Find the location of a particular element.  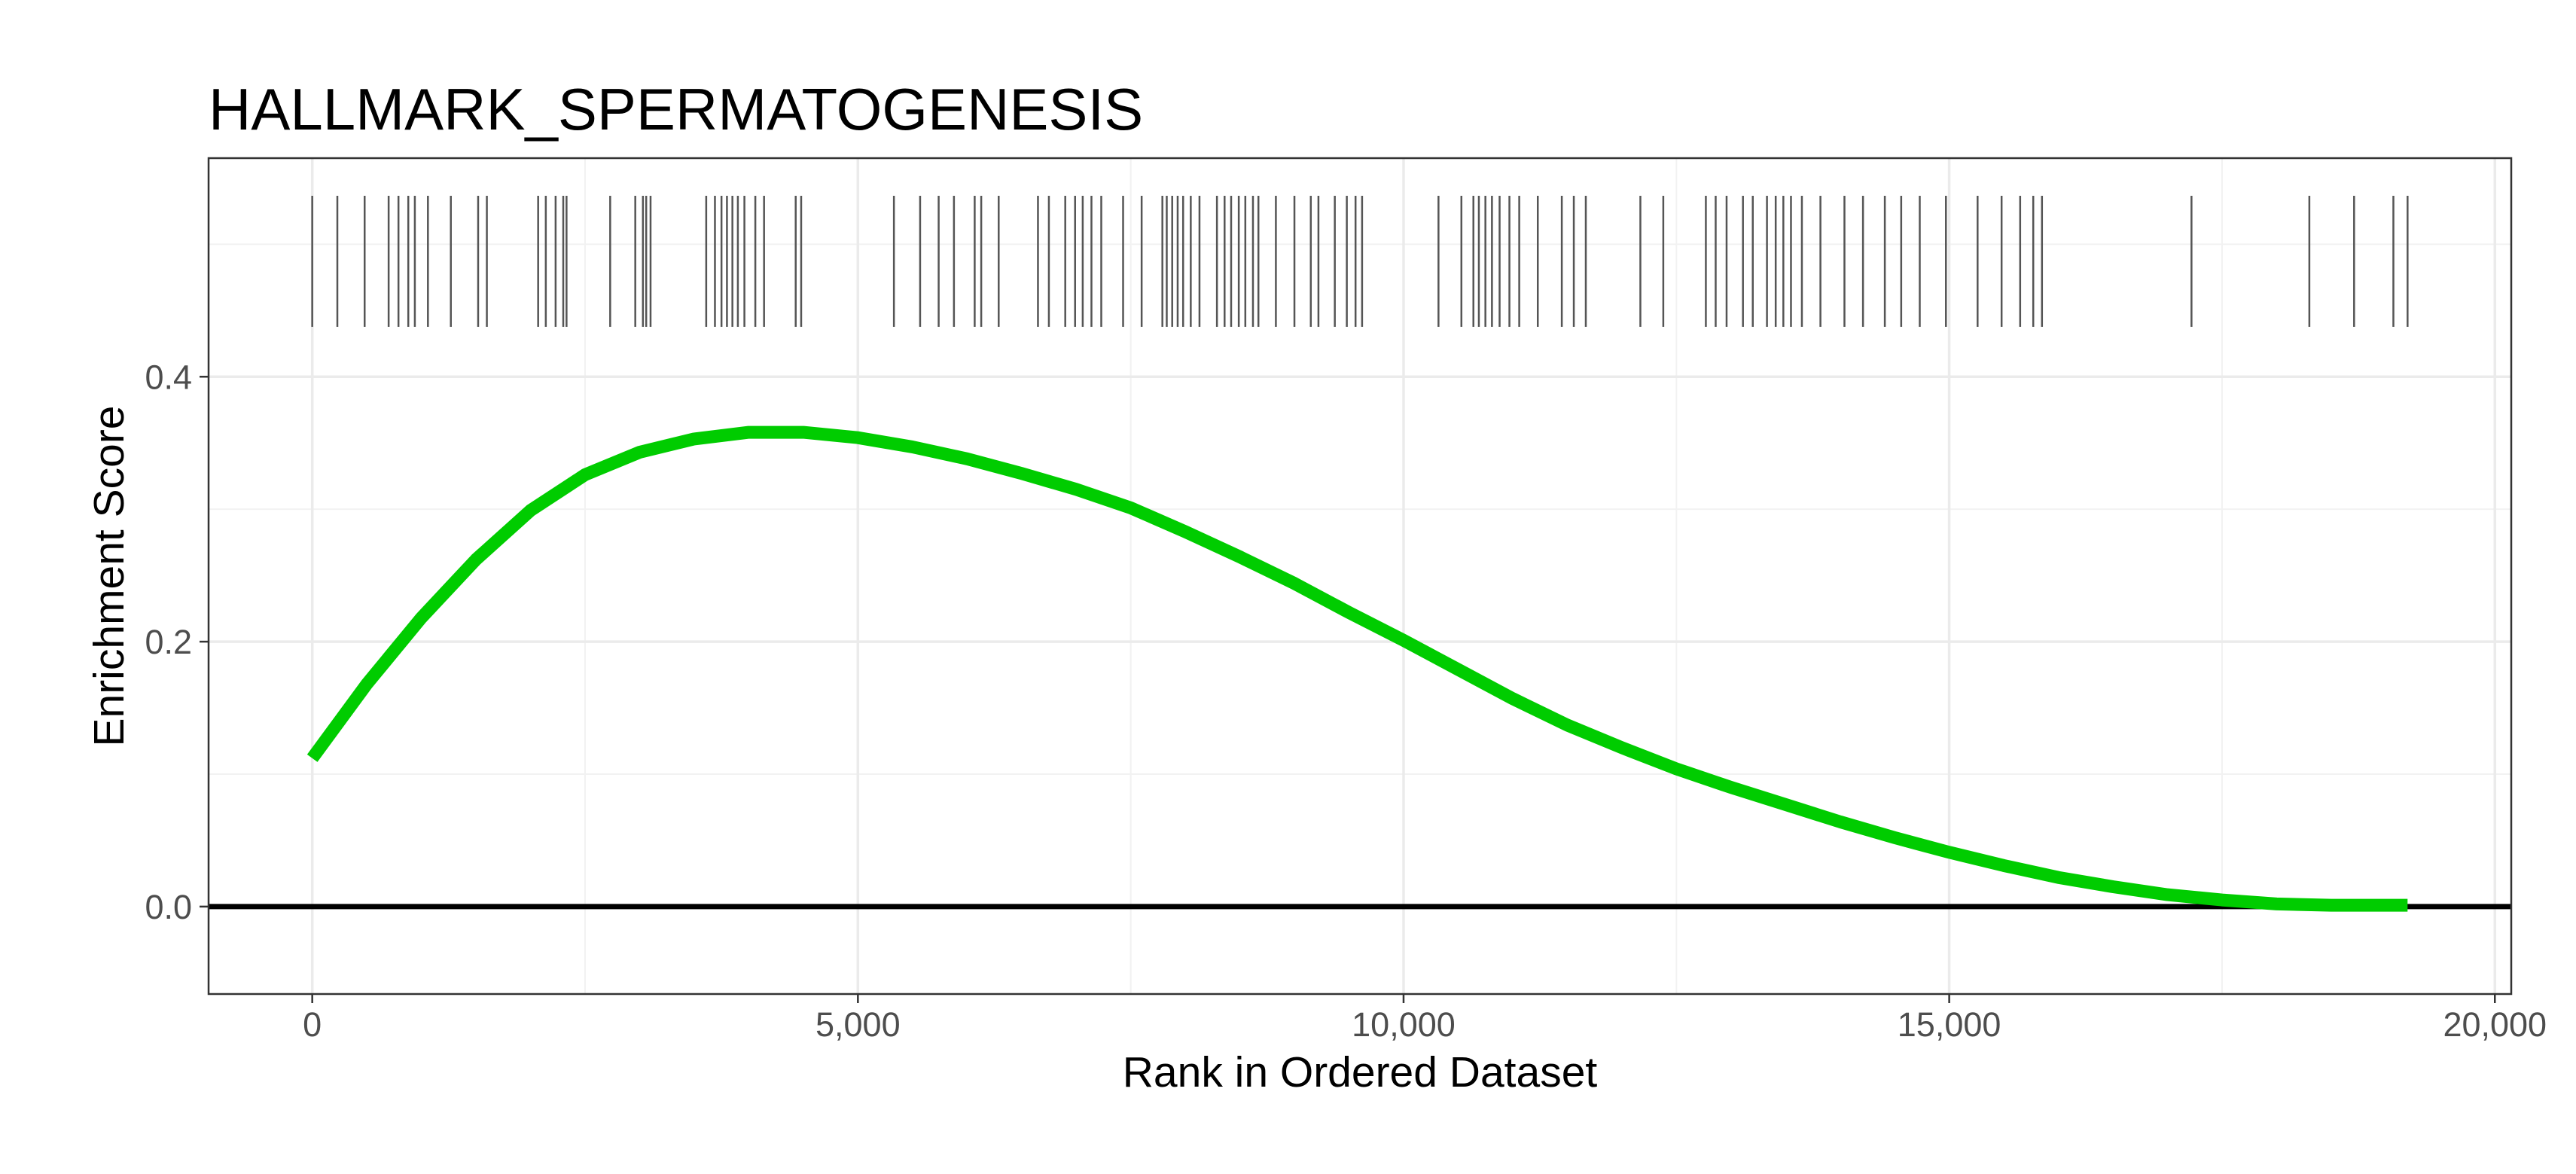

x-tick-label: 10,000 is located at coordinates (1404, 1024).